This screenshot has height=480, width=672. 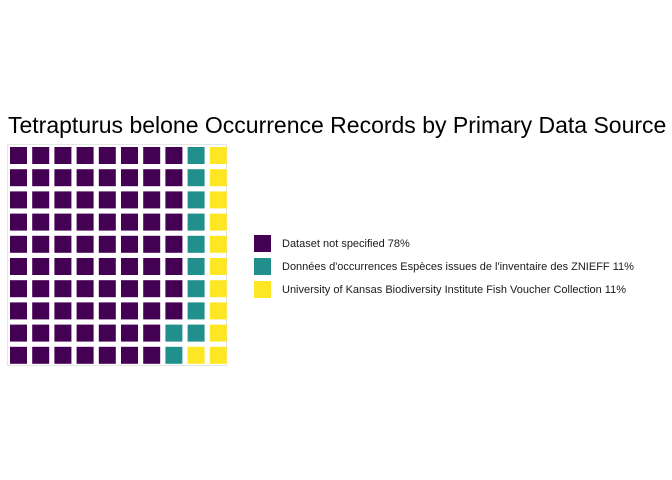 What do you see at coordinates (346, 243) in the screenshot?
I see `legend-label: Dataset not specified 78%` at bounding box center [346, 243].